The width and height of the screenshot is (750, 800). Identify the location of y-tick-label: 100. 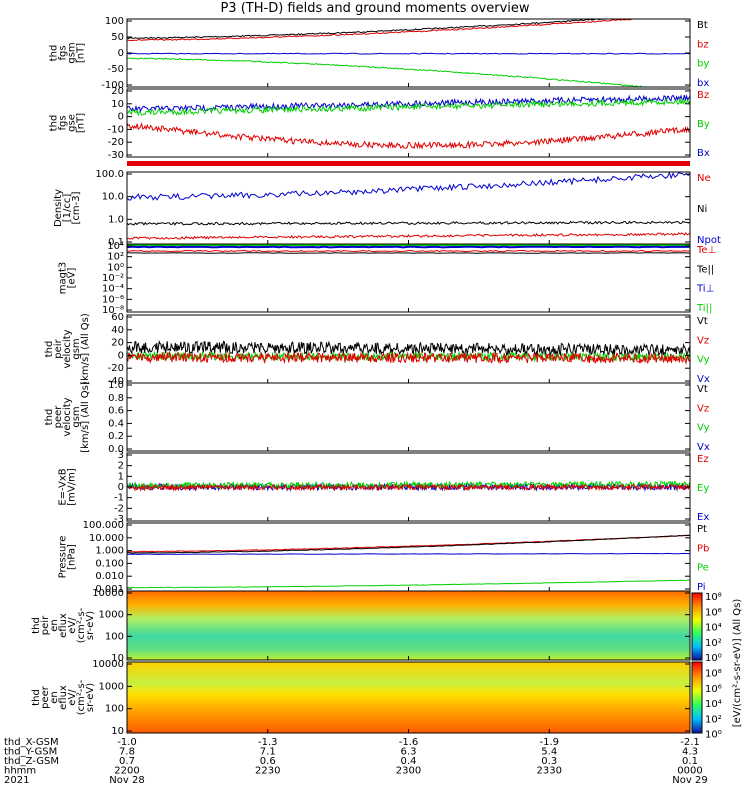
(114, 709).